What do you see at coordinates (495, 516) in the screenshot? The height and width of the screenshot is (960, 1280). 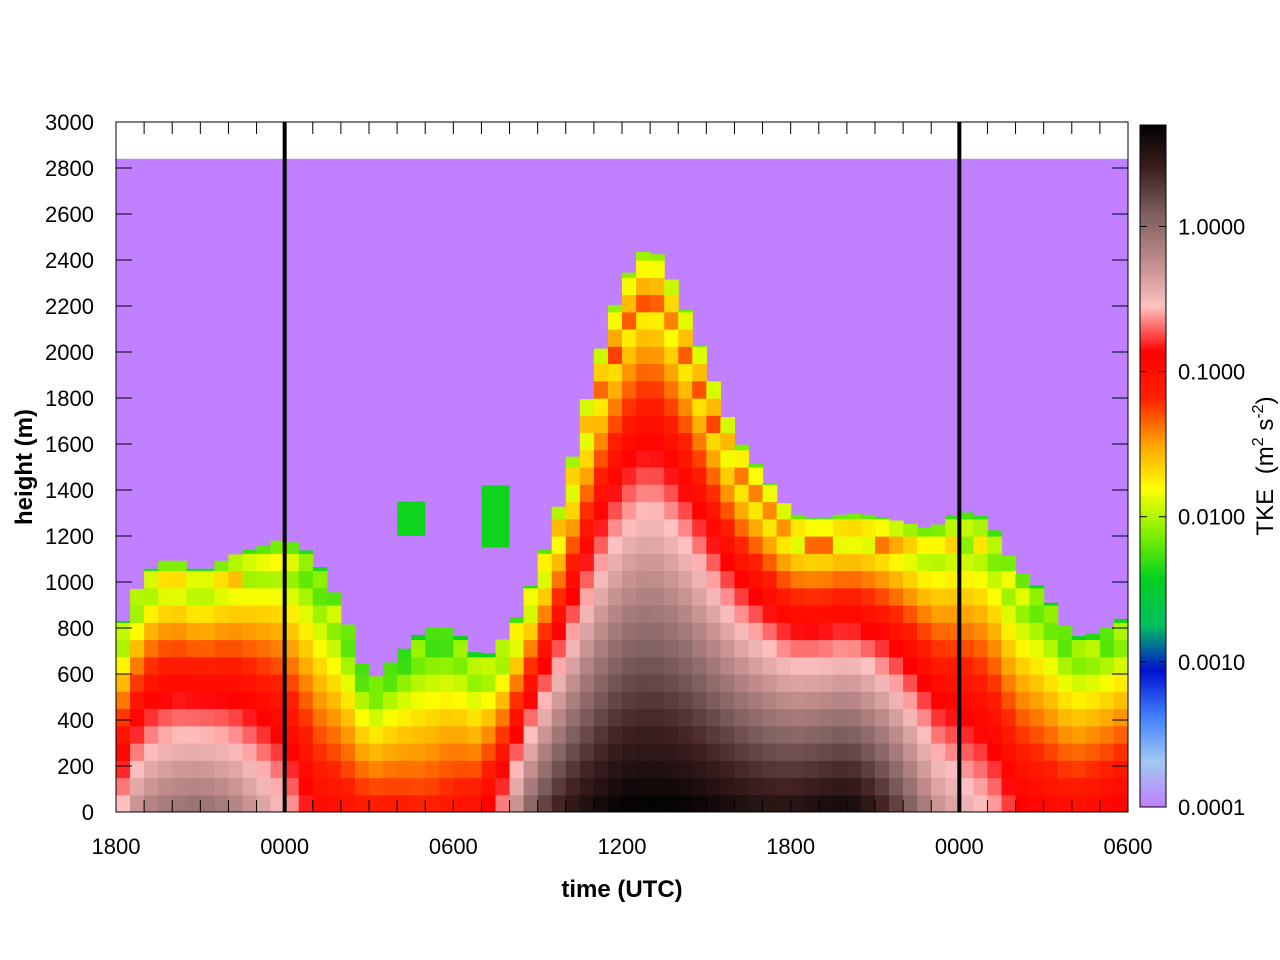 I see `heatmap-patch` at bounding box center [495, 516].